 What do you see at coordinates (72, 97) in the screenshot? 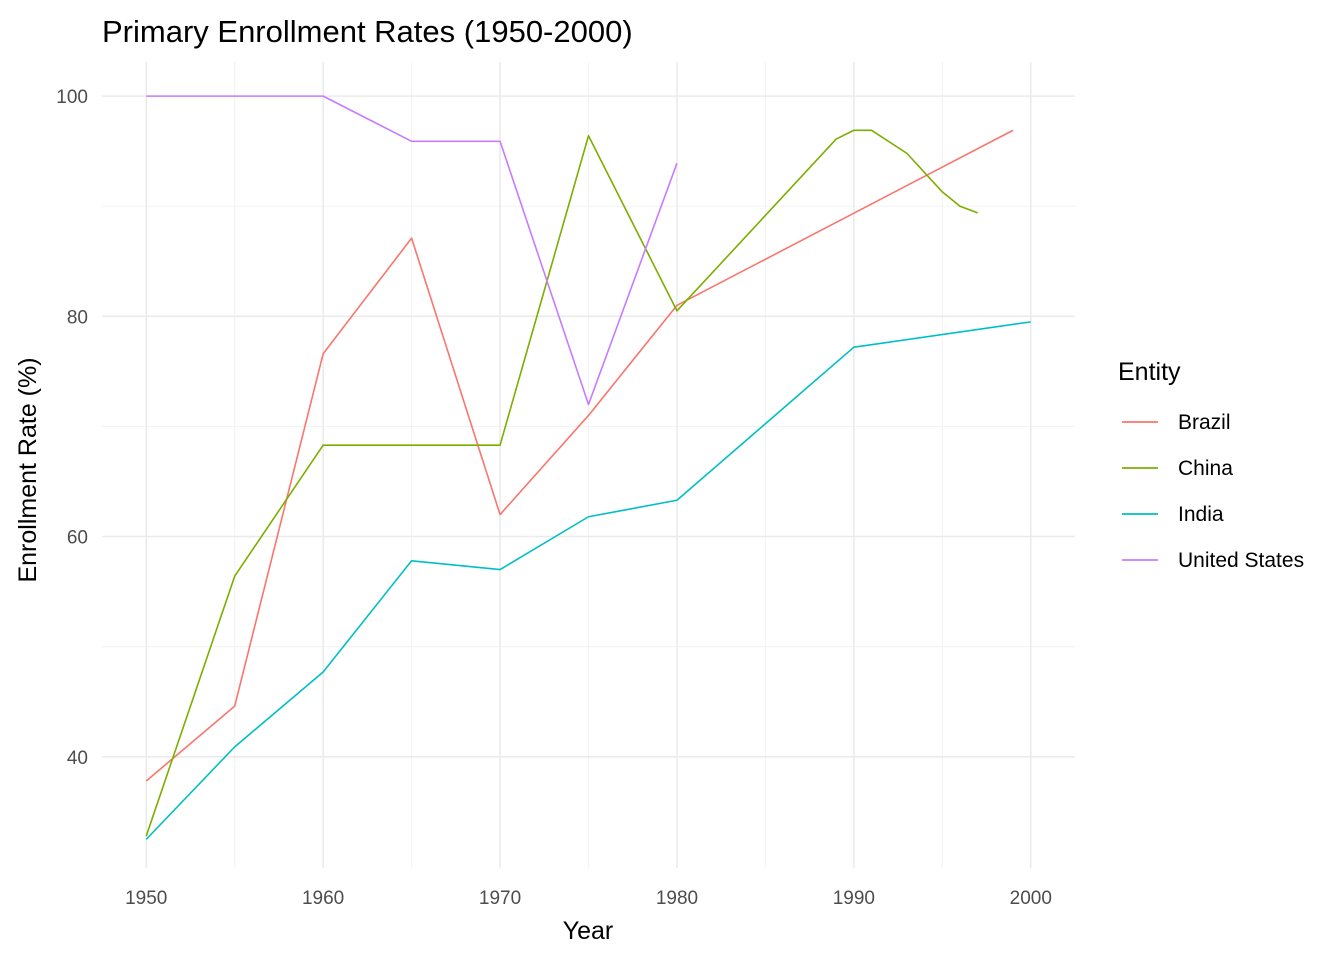
I see `y-tick-label: 100` at bounding box center [72, 97].